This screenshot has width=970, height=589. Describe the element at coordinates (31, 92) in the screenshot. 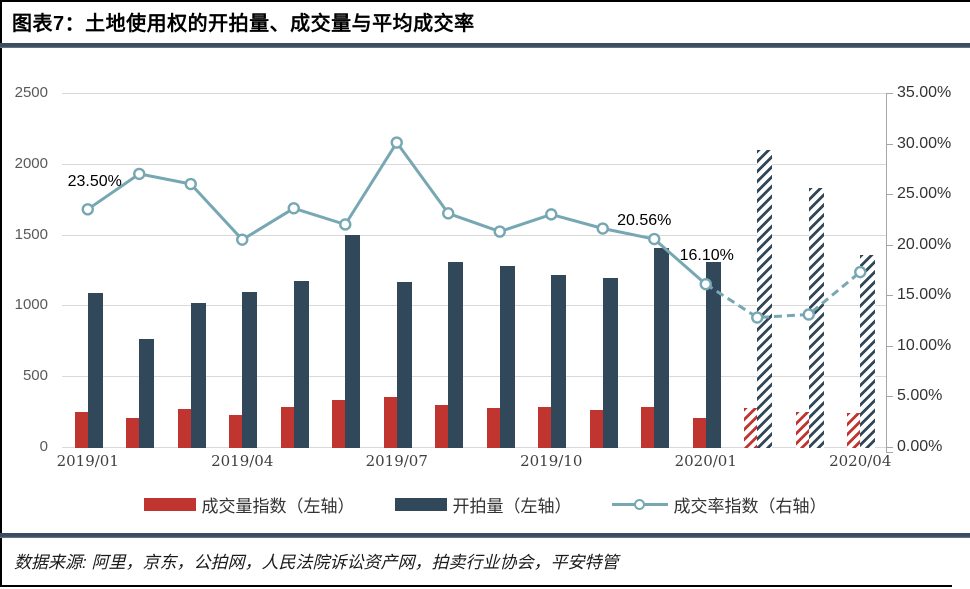

I see `left-axis-label: 2500` at that location.